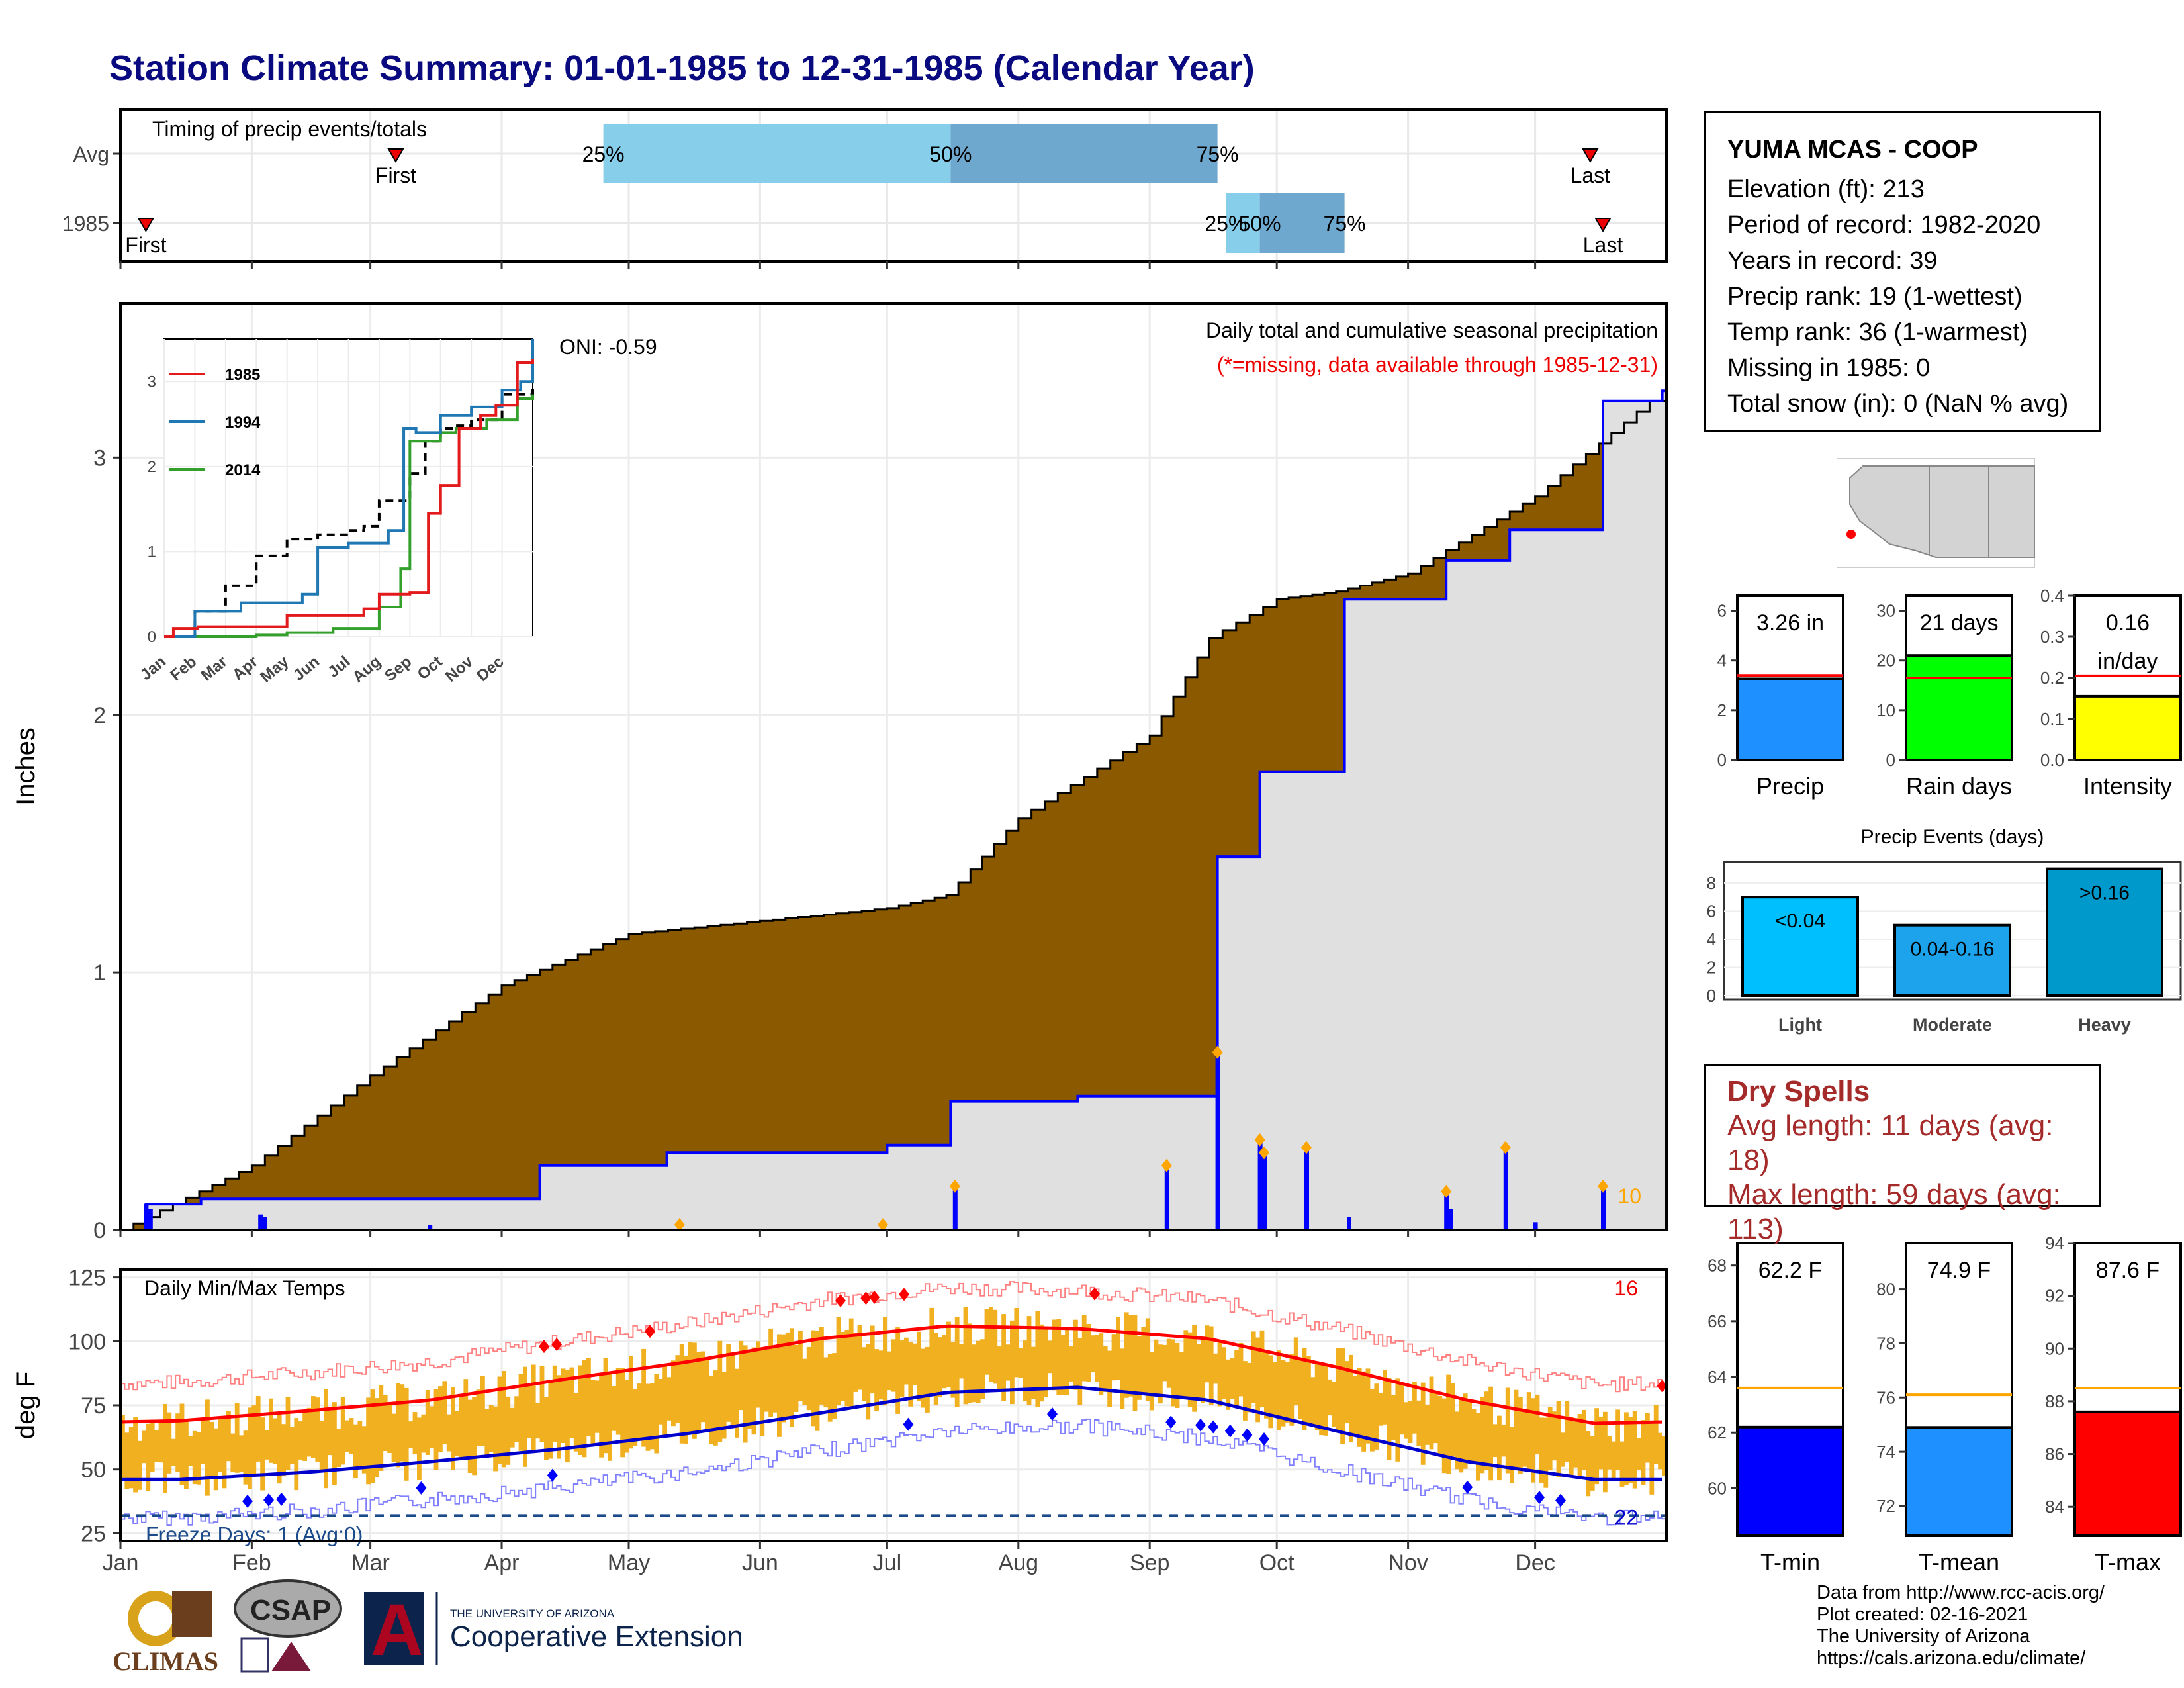 This screenshot has width=2184, height=1688. Describe the element at coordinates (608, 347) in the screenshot. I see `oni-label: ONI: -0.59` at that location.